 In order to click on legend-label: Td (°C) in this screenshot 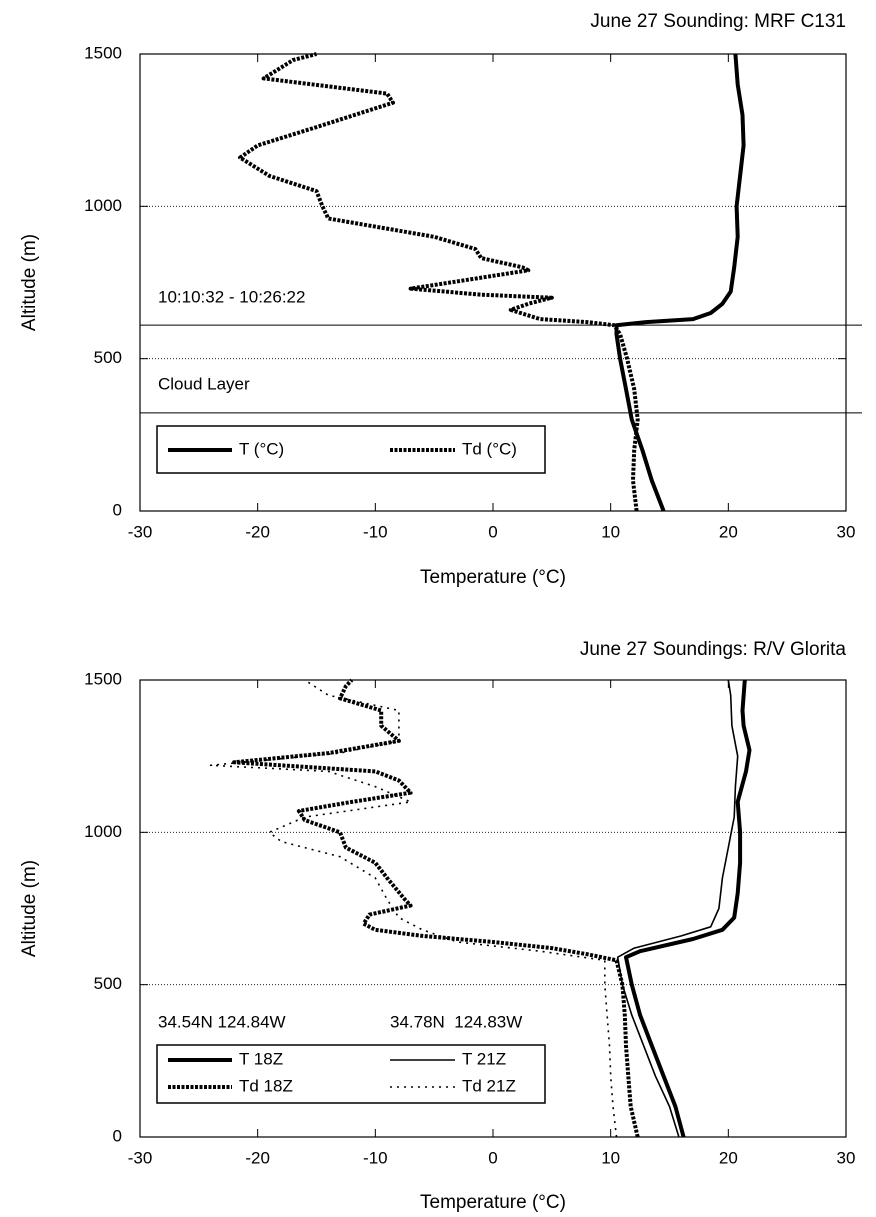, I will do `click(489, 448)`.